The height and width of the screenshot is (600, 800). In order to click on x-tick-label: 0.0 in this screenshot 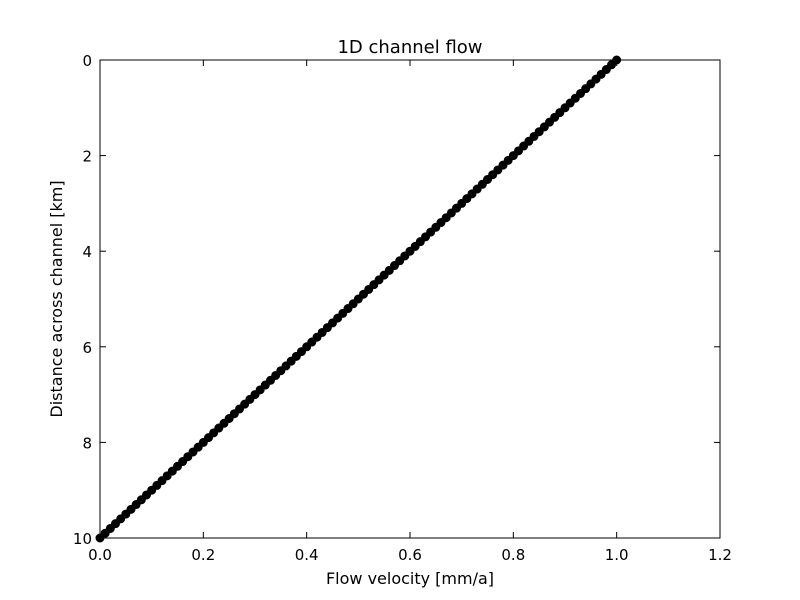, I will do `click(100, 555)`.